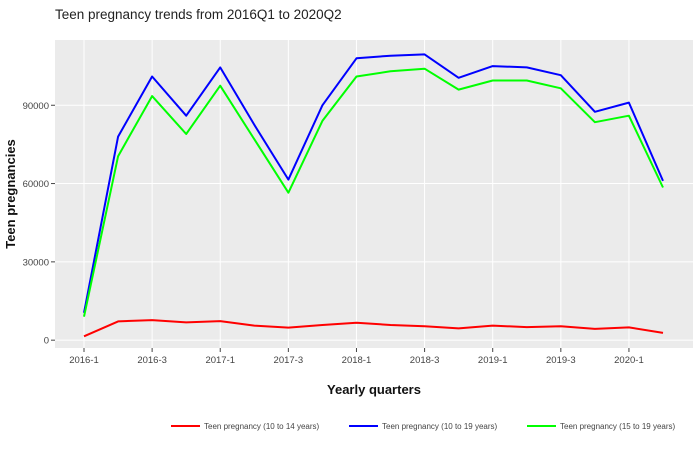  Describe the element at coordinates (374, 389) in the screenshot. I see `x-axis-title: Yearly quarters` at that location.